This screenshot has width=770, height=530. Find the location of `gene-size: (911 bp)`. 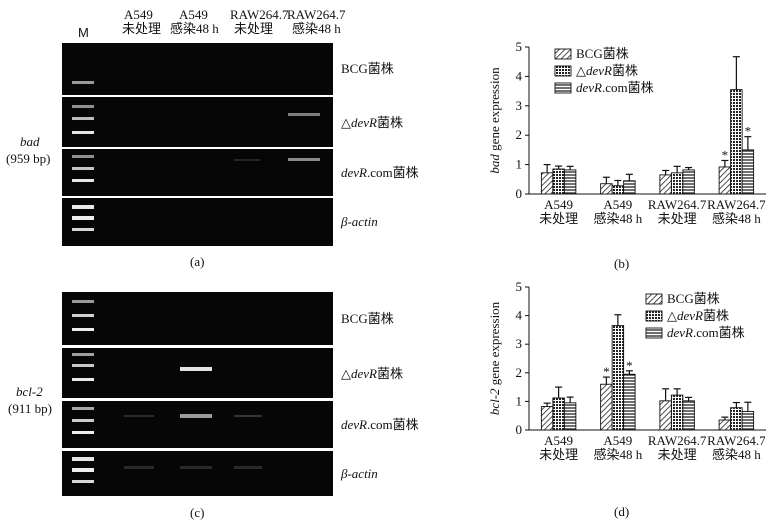

gene-size: (911 bp) is located at coordinates (30, 408).